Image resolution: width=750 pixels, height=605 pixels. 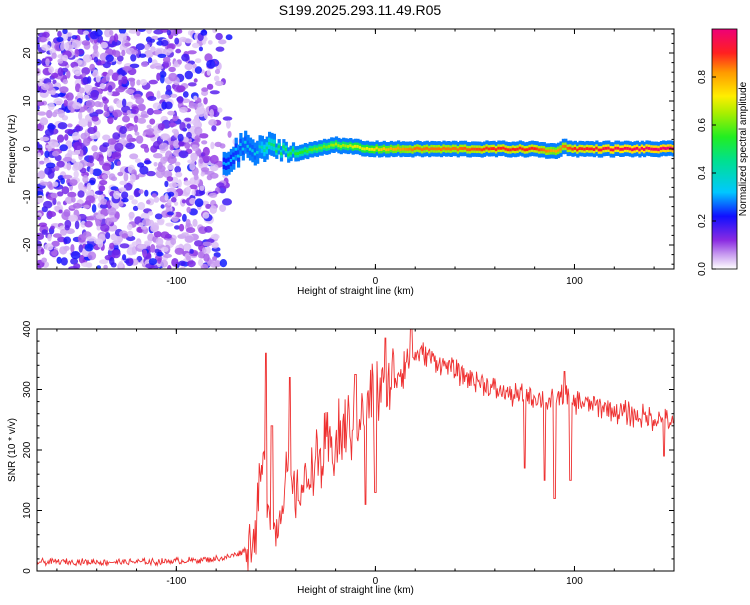 What do you see at coordinates (360, 10) in the screenshot?
I see `figure-title: S199.2025.293.11.49.R05` at bounding box center [360, 10].